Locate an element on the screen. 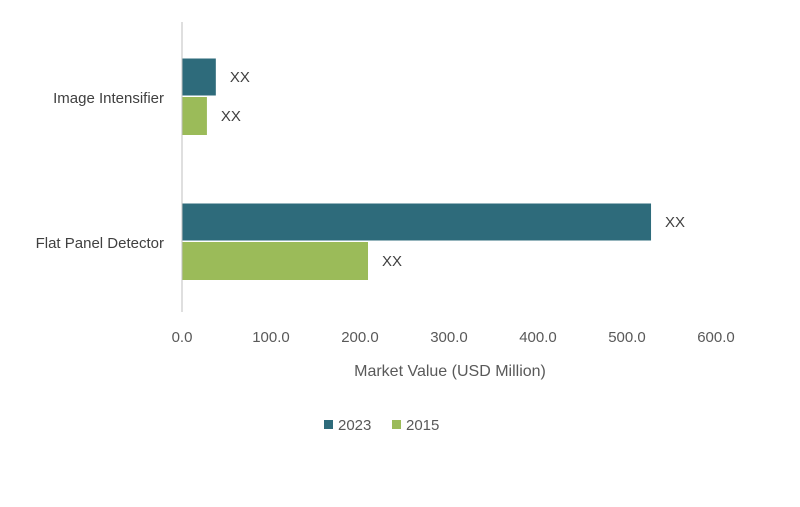  bar-2015-flat-panel-detector is located at coordinates (275, 261).